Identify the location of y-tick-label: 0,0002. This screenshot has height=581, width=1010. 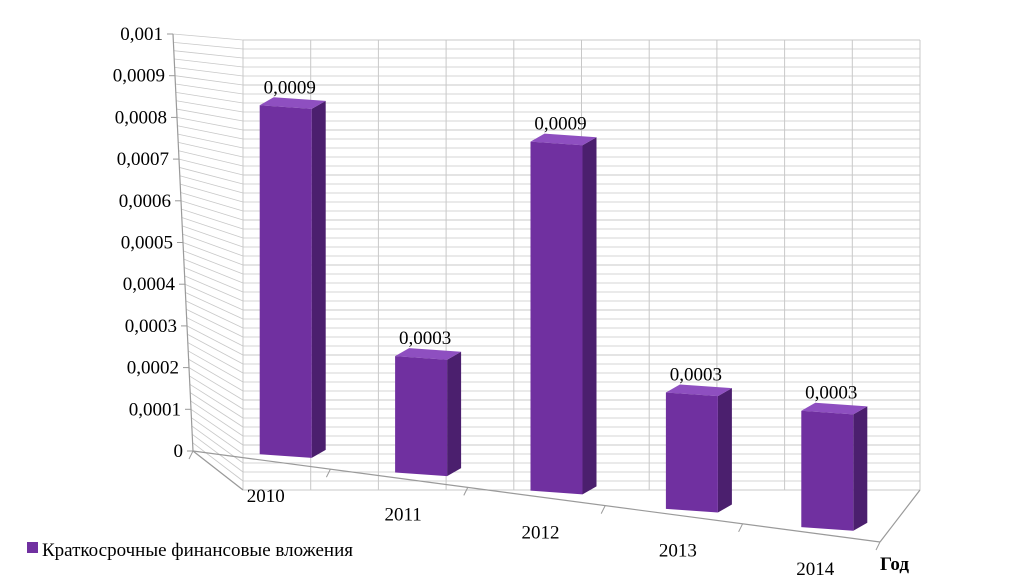
(153, 368).